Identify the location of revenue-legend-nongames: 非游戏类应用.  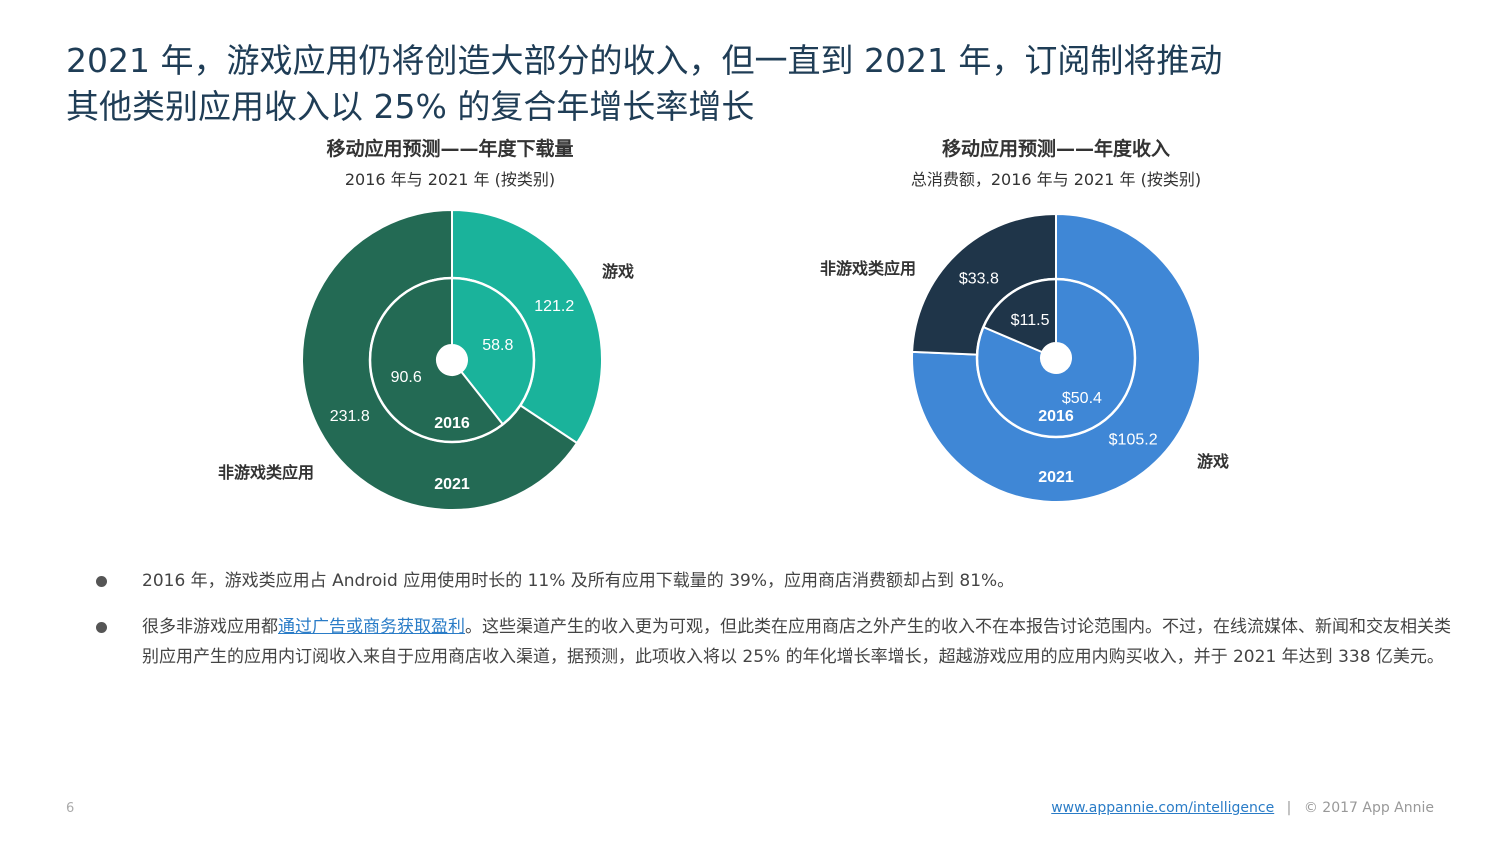
(868, 268).